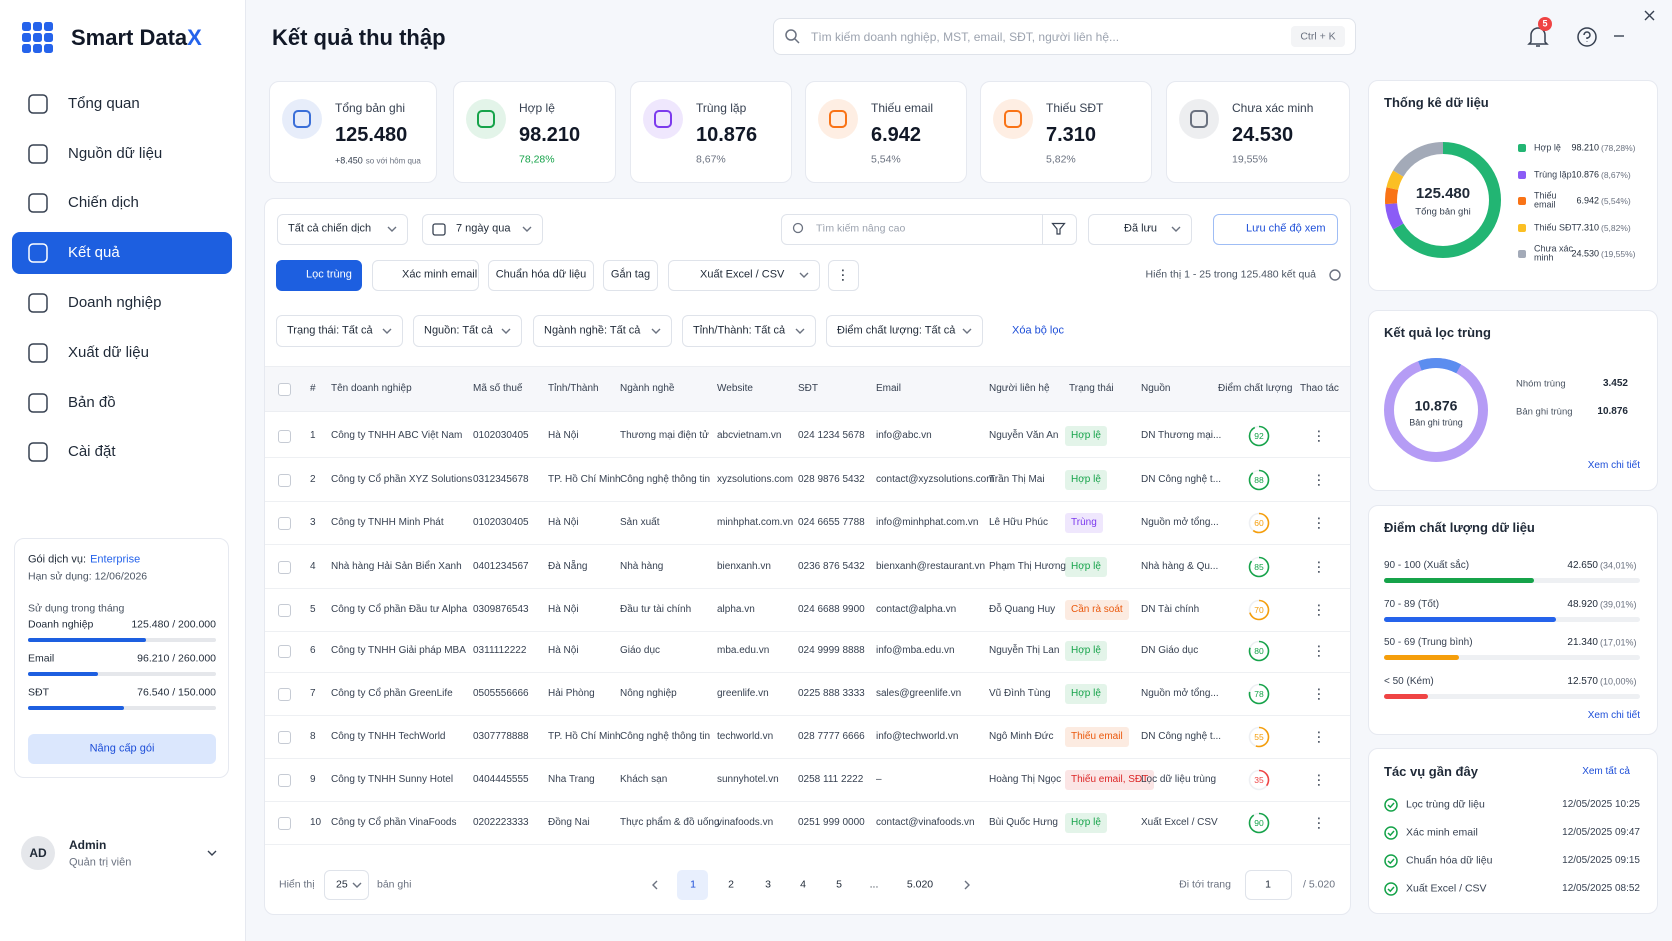 This screenshot has width=1672, height=941. Describe the element at coordinates (440, 274) in the screenshot. I see `action-text: Xác minh email` at that location.